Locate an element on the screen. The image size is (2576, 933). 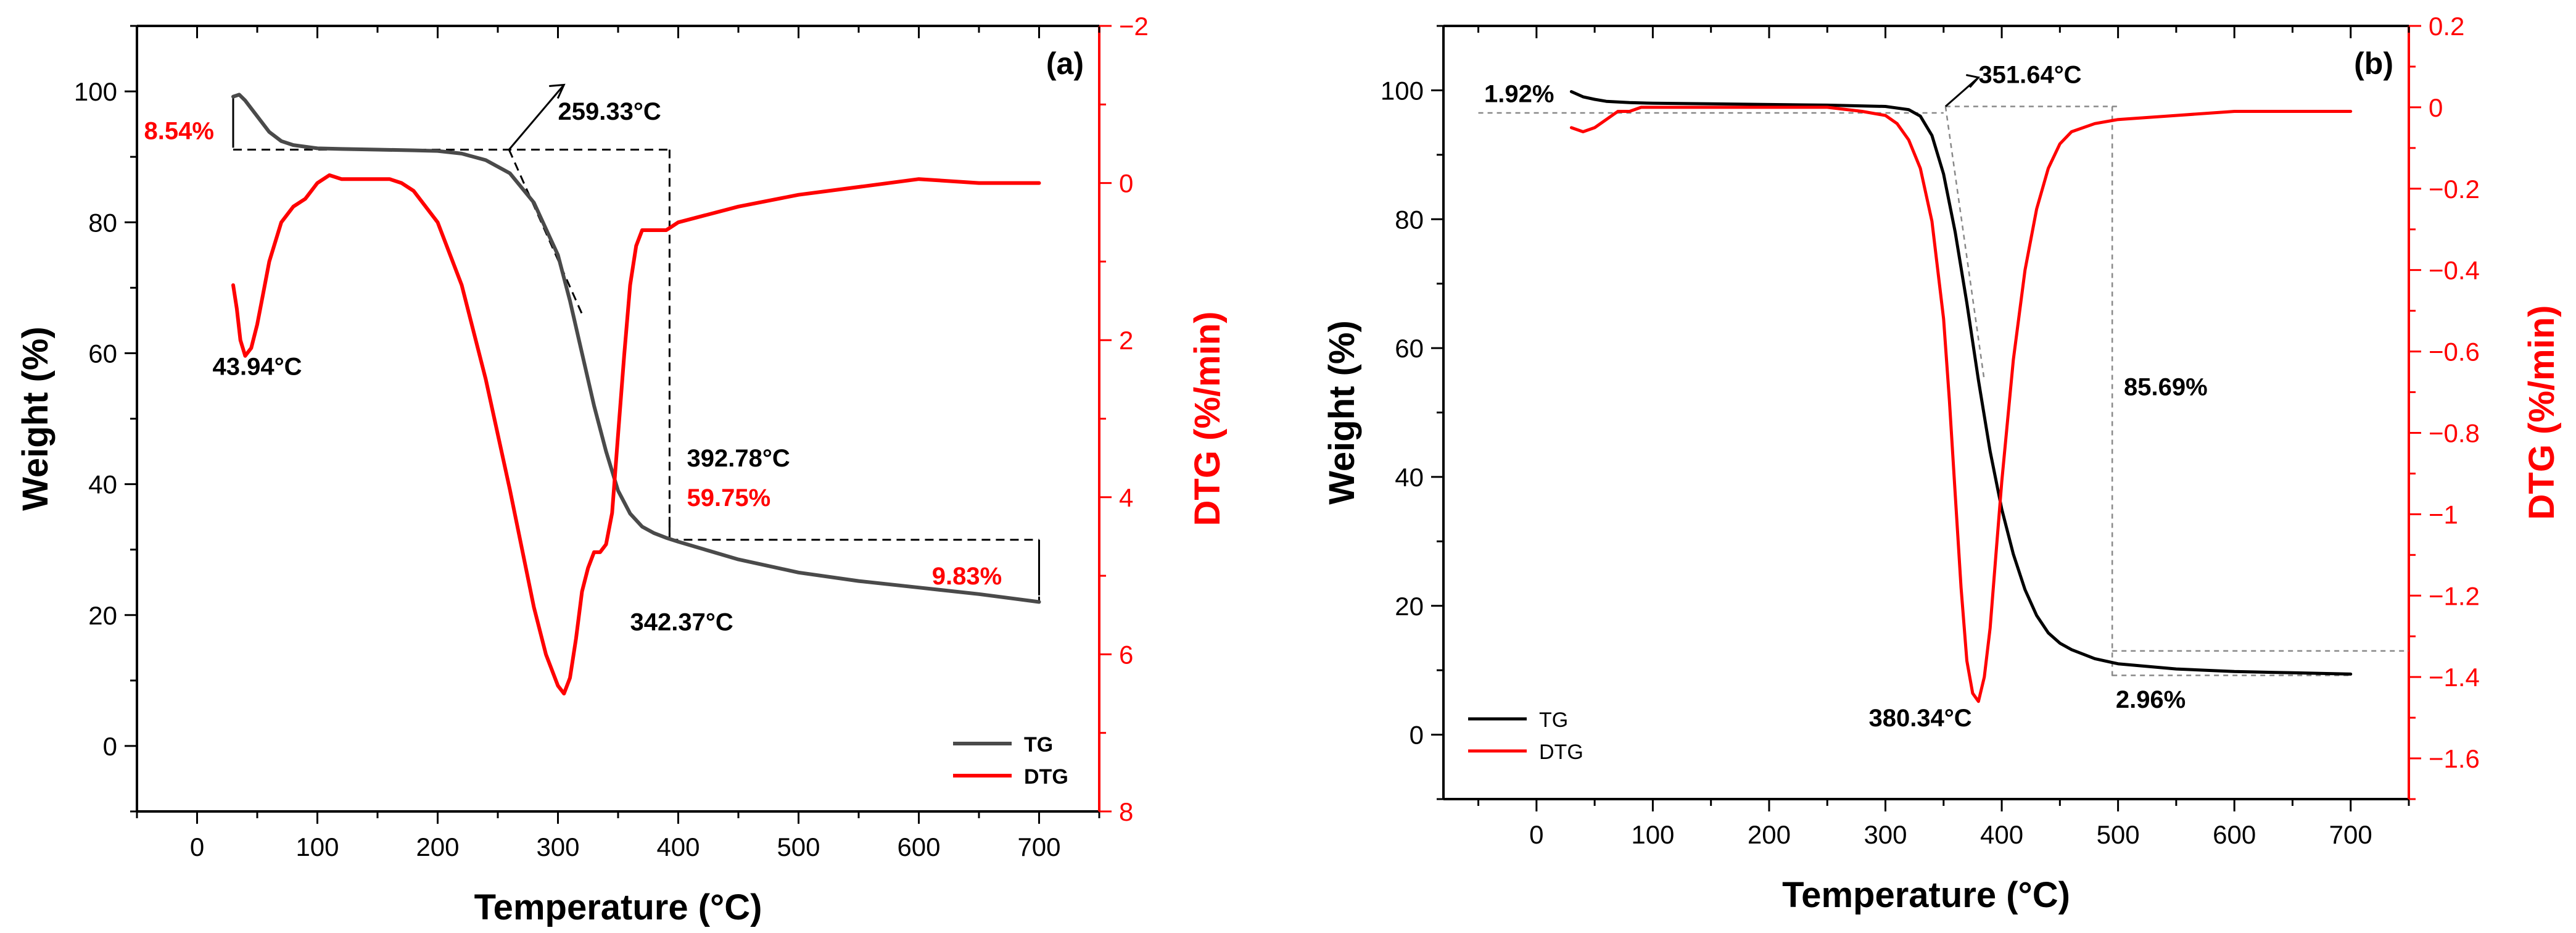
y2-tick-label: 6 is located at coordinates (1126, 654).